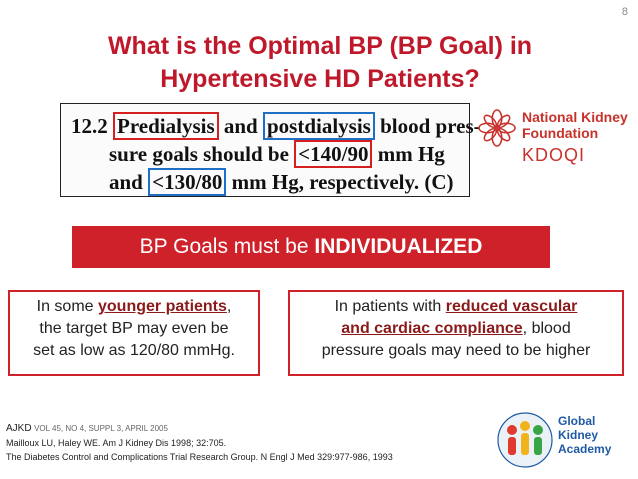 This screenshot has height=479, width=638. Describe the element at coordinates (432, 328) in the screenshot. I see `cardiac-compliance-highlight: and cardiac compliance` at that location.